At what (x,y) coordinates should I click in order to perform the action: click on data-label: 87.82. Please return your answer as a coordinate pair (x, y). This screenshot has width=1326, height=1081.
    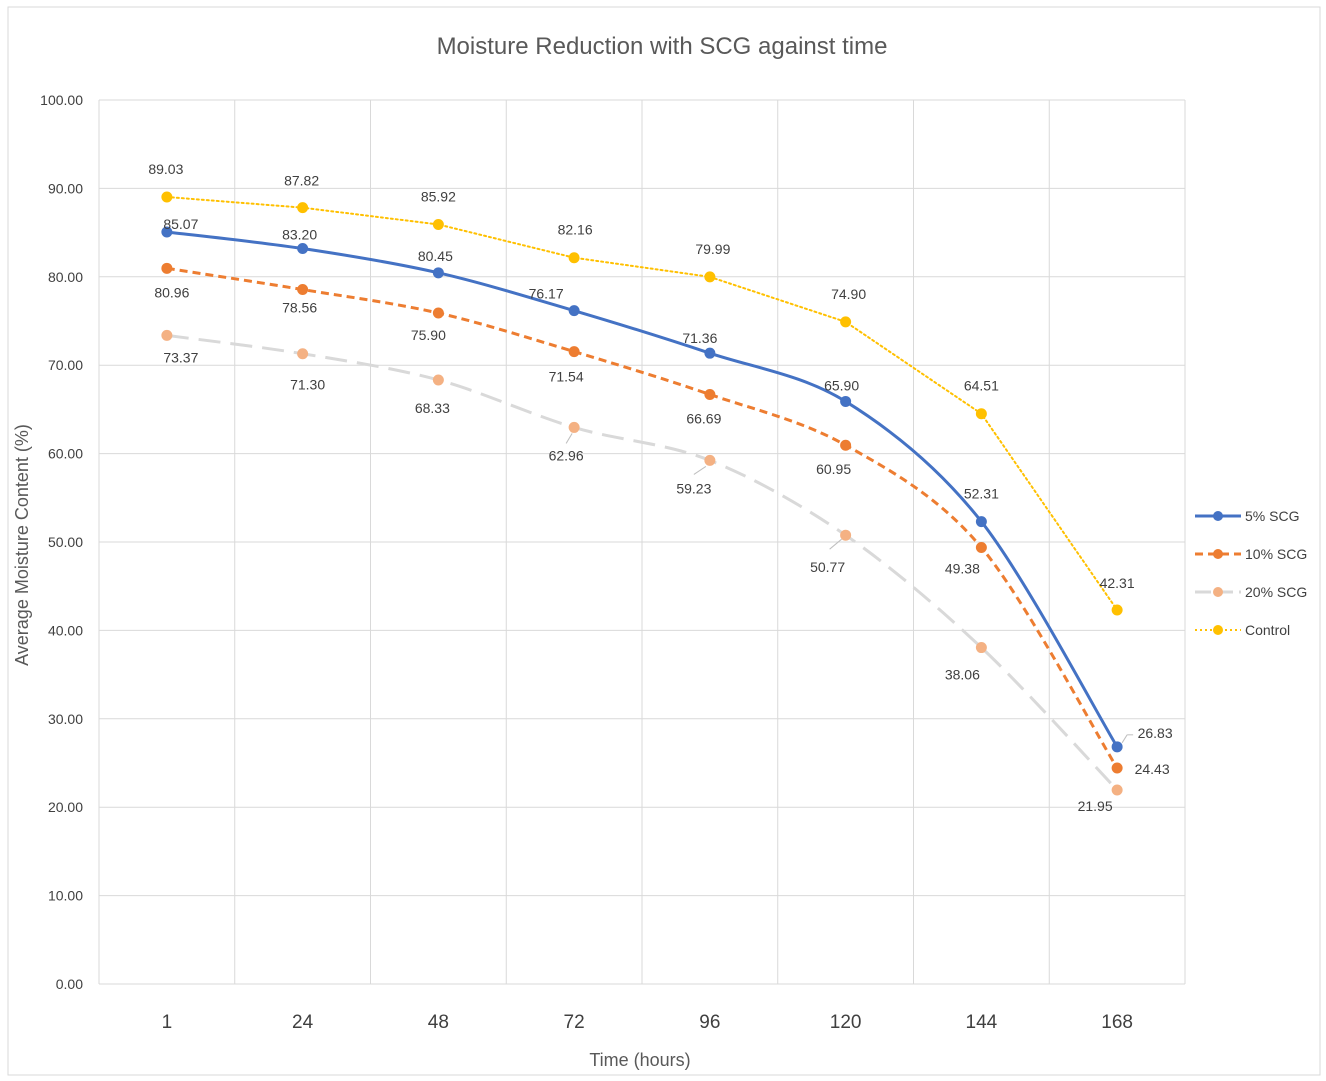
    Looking at the image, I should click on (301, 181).